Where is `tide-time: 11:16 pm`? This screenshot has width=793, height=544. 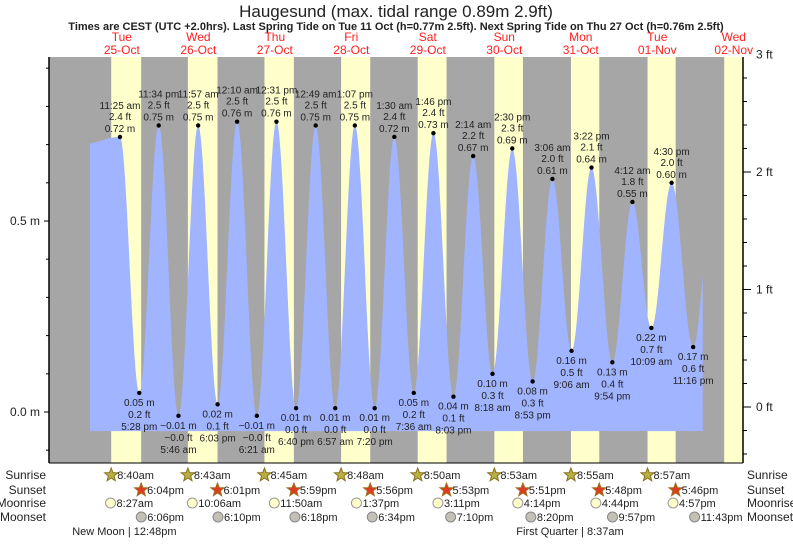
tide-time: 11:16 pm is located at coordinates (693, 381).